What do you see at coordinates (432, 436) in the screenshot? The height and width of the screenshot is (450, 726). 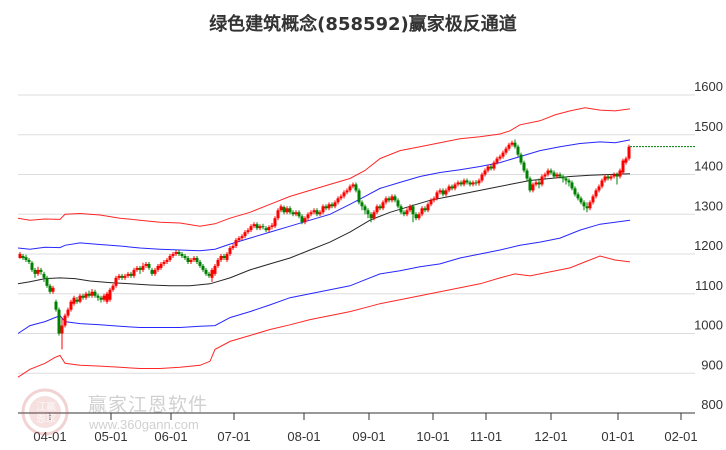 I see `x-tick-label: 10-01` at bounding box center [432, 436].